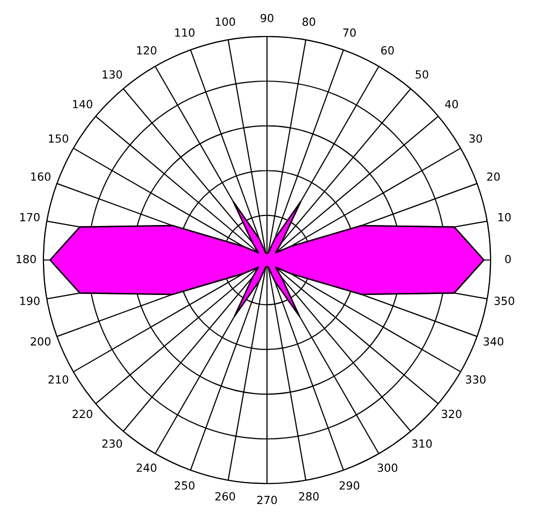 This screenshot has height=520, width=534. What do you see at coordinates (451, 104) in the screenshot?
I see `spoke-label: 40` at bounding box center [451, 104].